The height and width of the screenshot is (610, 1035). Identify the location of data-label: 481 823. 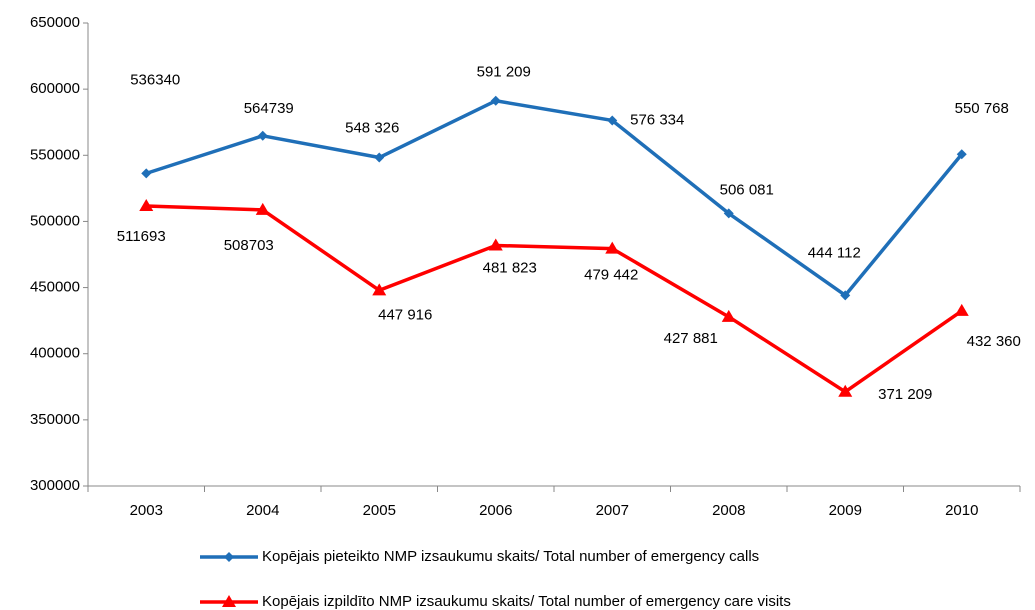
(510, 267).